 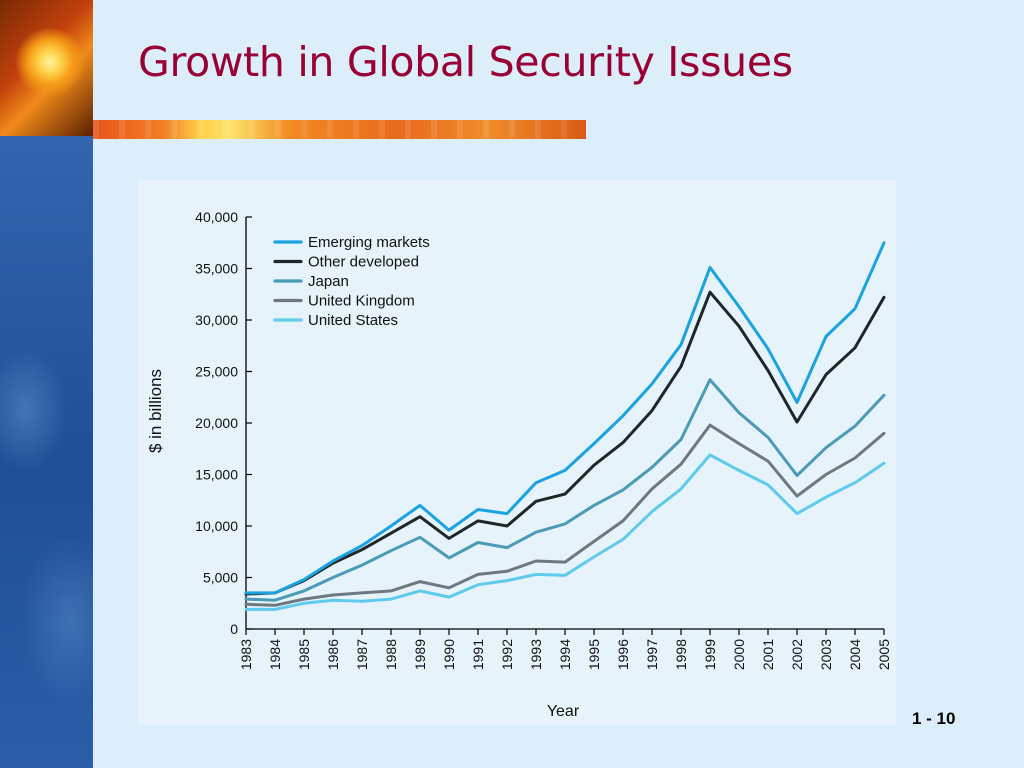 What do you see at coordinates (220, 578) in the screenshot?
I see `y-tick-label: 5,000` at bounding box center [220, 578].